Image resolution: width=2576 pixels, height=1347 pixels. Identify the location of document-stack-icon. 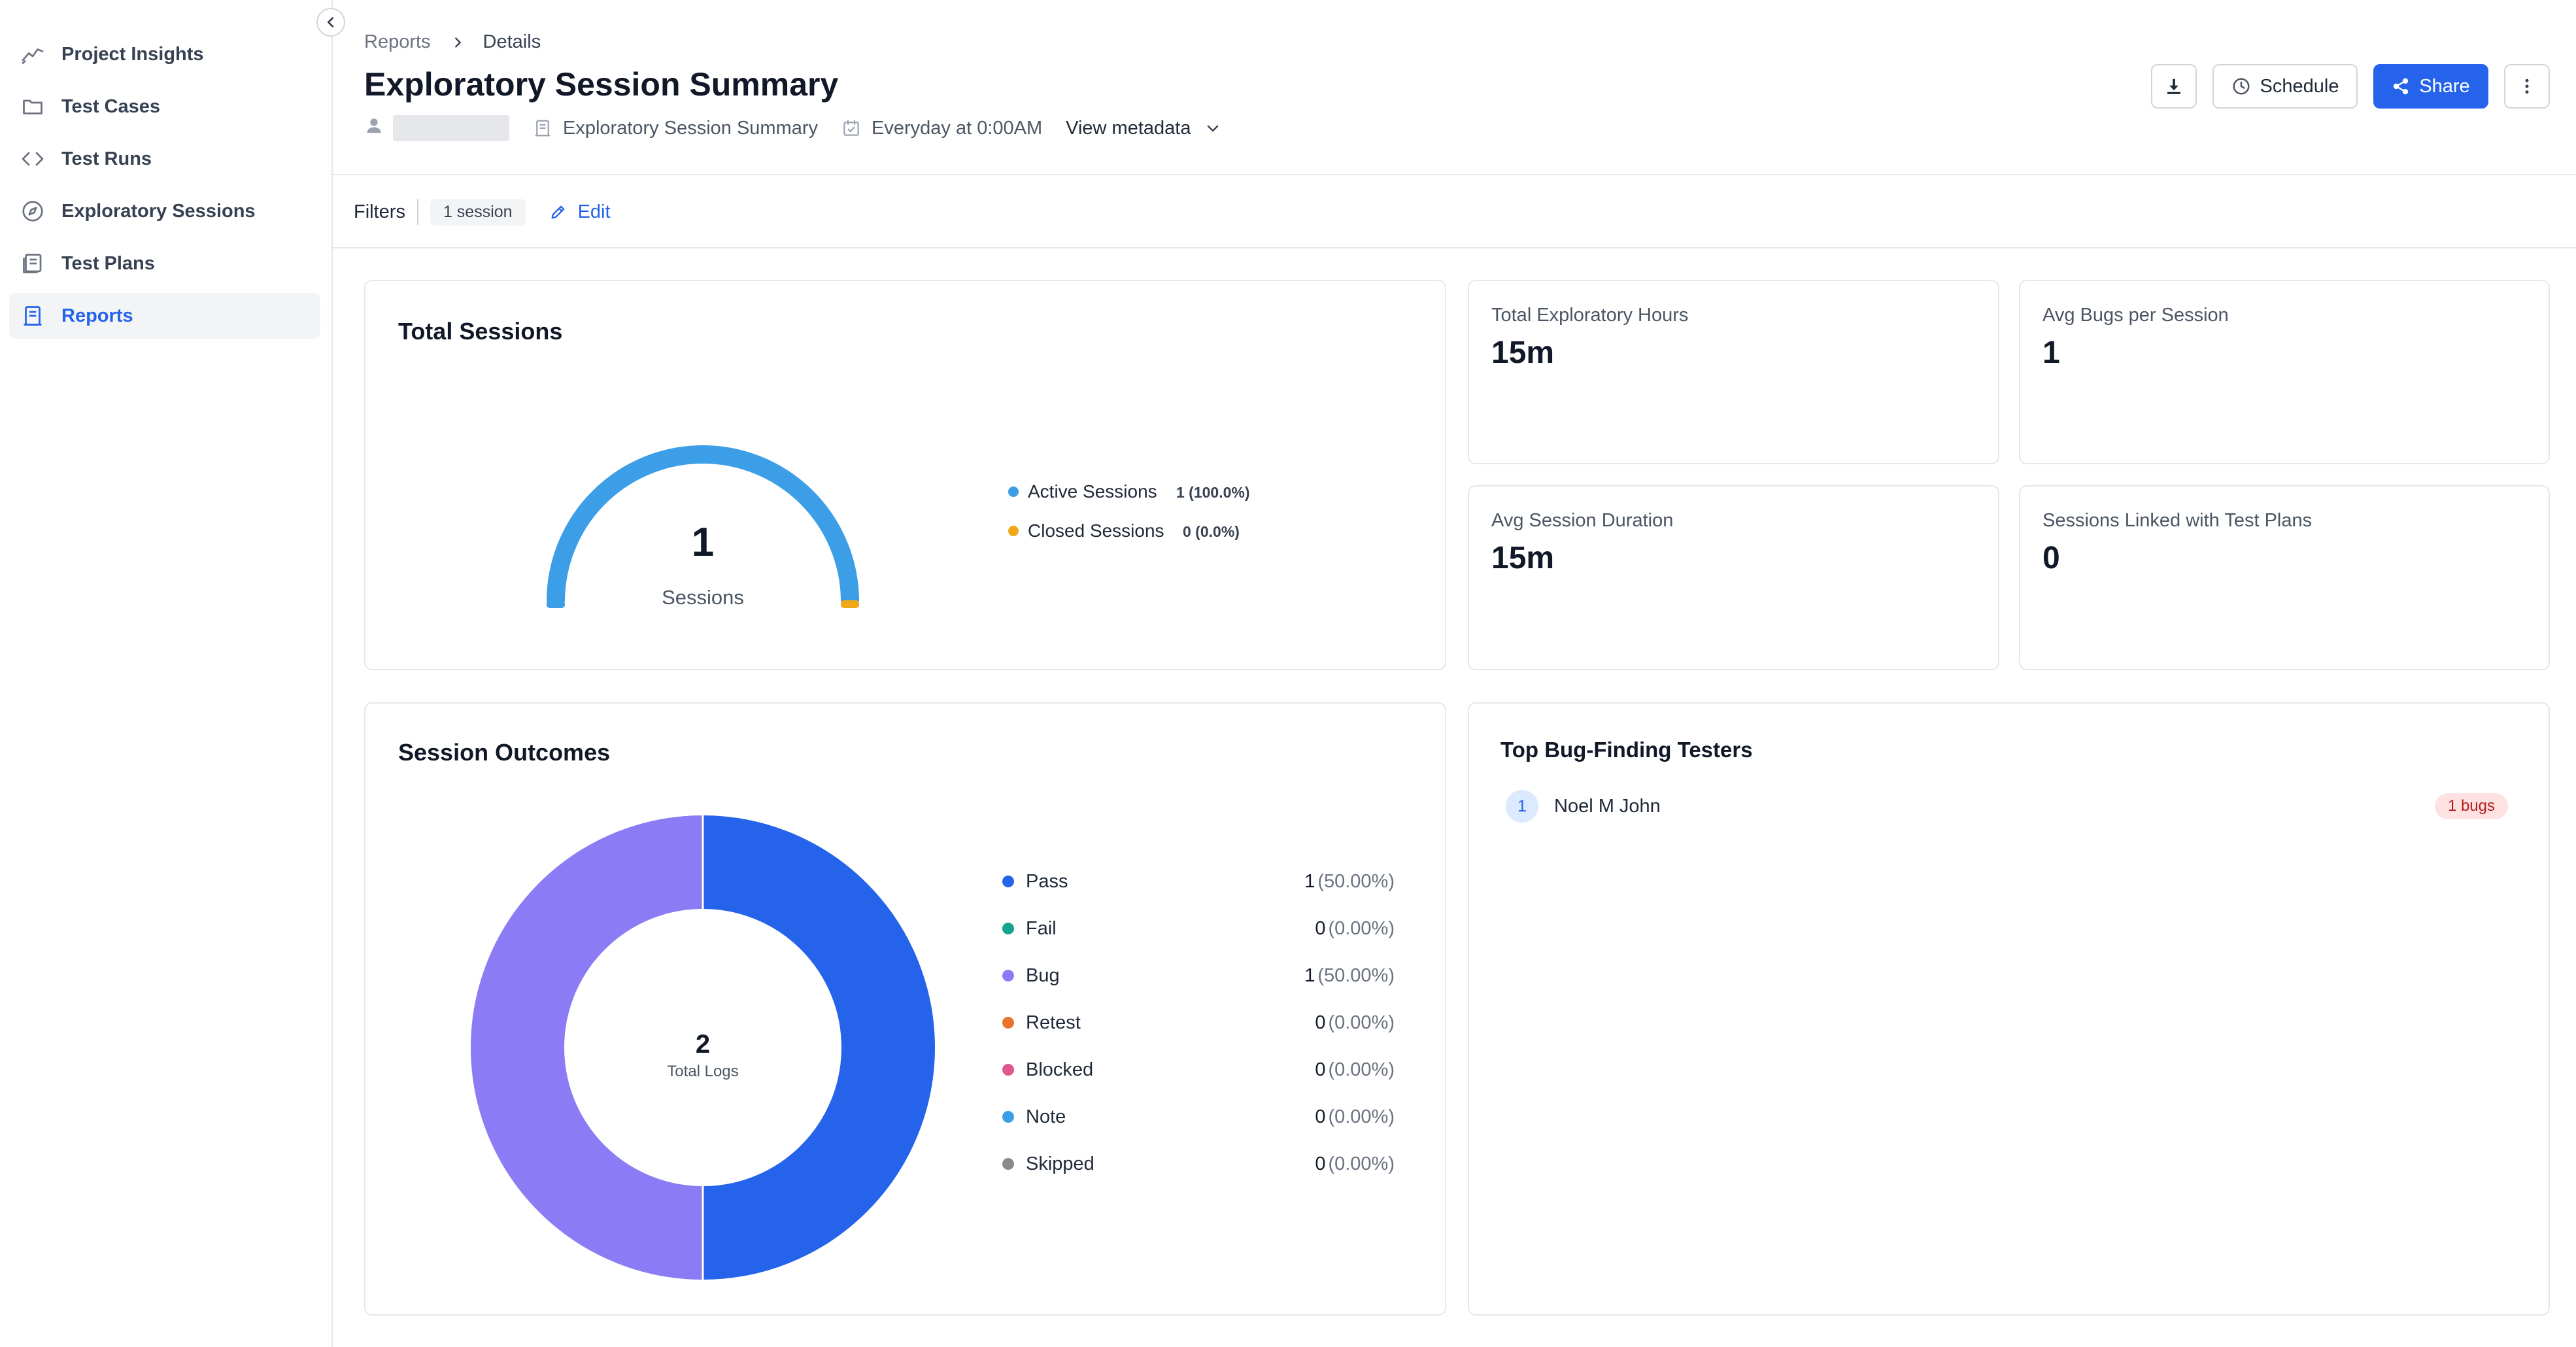
(33, 263).